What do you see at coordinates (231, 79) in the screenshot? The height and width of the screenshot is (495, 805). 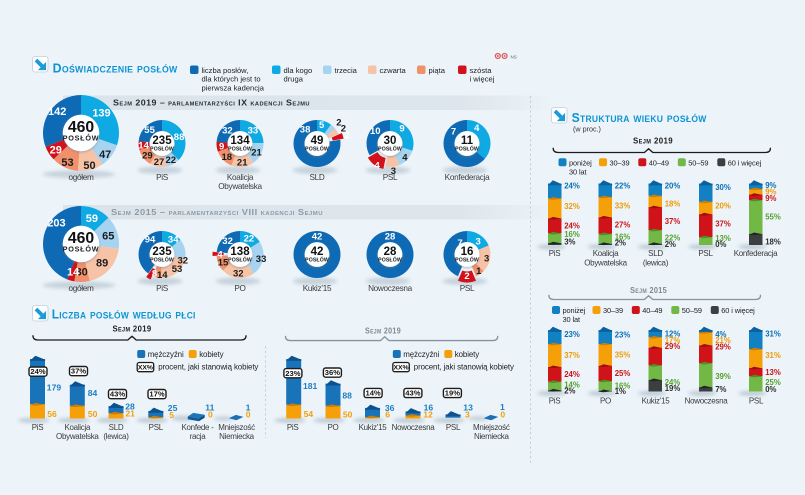 I see `svg-text: dla których jest to` at bounding box center [231, 79].